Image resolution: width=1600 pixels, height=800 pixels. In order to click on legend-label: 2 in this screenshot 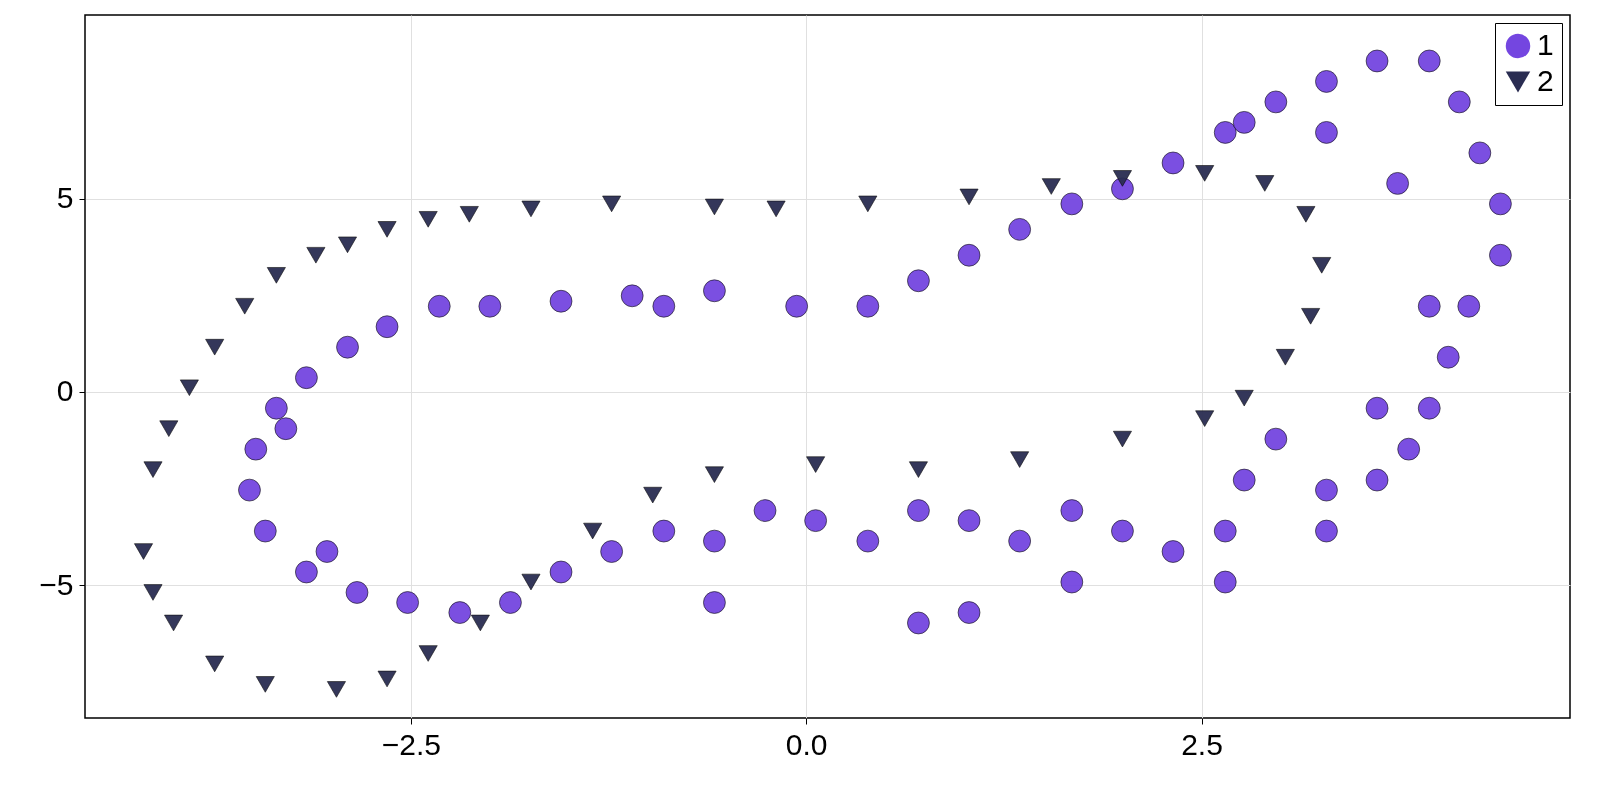, I will do `click(1545, 80)`.